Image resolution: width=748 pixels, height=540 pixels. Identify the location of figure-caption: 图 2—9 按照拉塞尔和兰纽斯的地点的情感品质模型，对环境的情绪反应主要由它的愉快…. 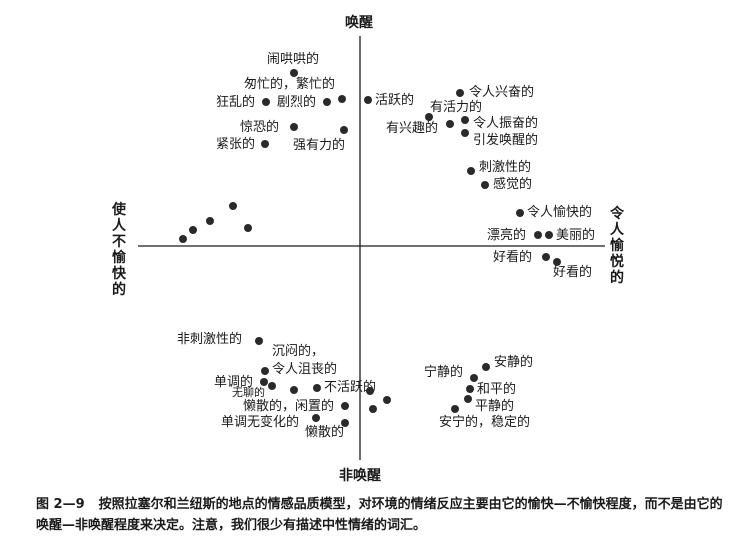
(381, 515).